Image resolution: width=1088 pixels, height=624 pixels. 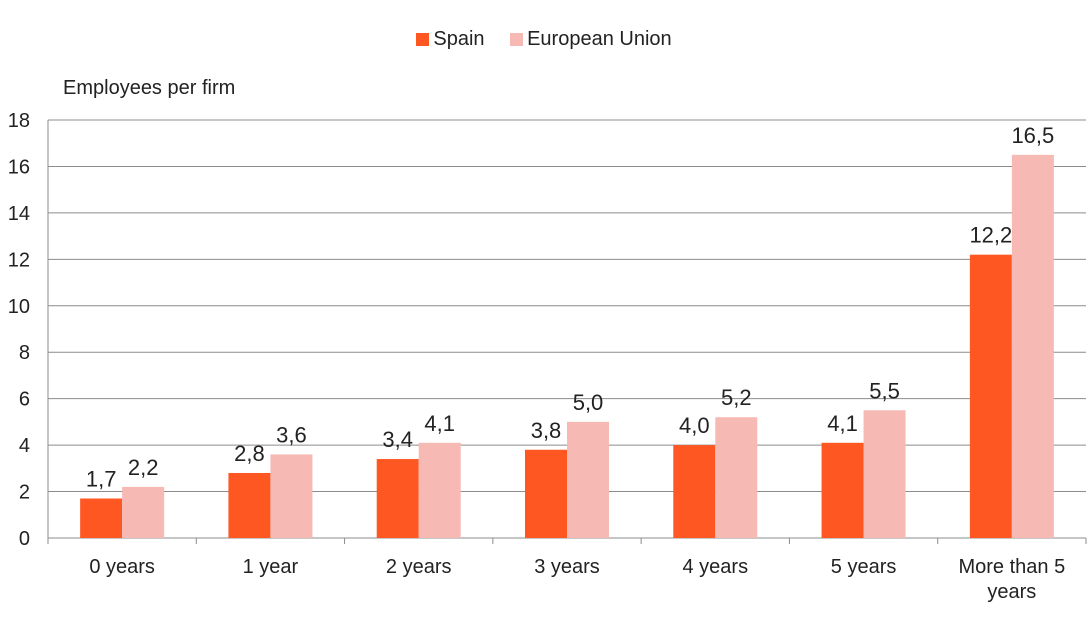 I want to click on data-label-spain: 3,8, so click(x=546, y=430).